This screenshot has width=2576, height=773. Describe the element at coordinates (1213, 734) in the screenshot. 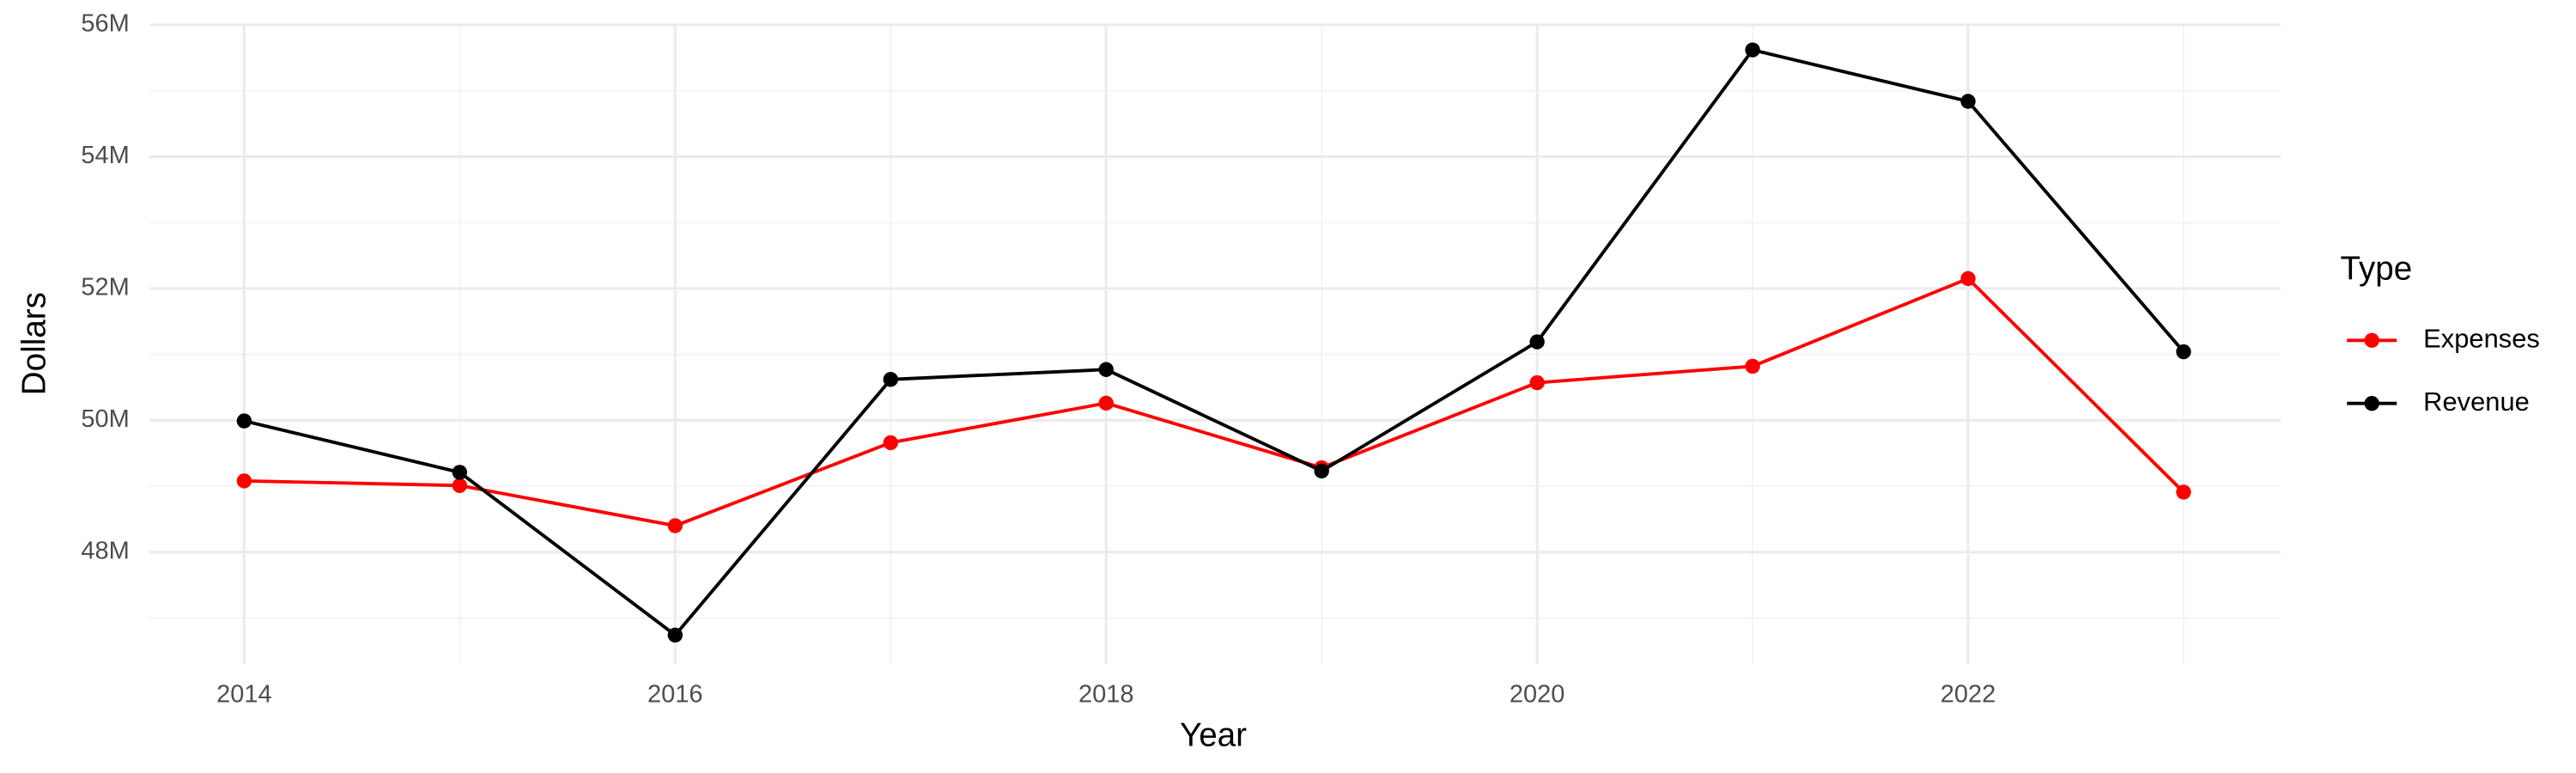

I see `x-axis-title: Year` at that location.